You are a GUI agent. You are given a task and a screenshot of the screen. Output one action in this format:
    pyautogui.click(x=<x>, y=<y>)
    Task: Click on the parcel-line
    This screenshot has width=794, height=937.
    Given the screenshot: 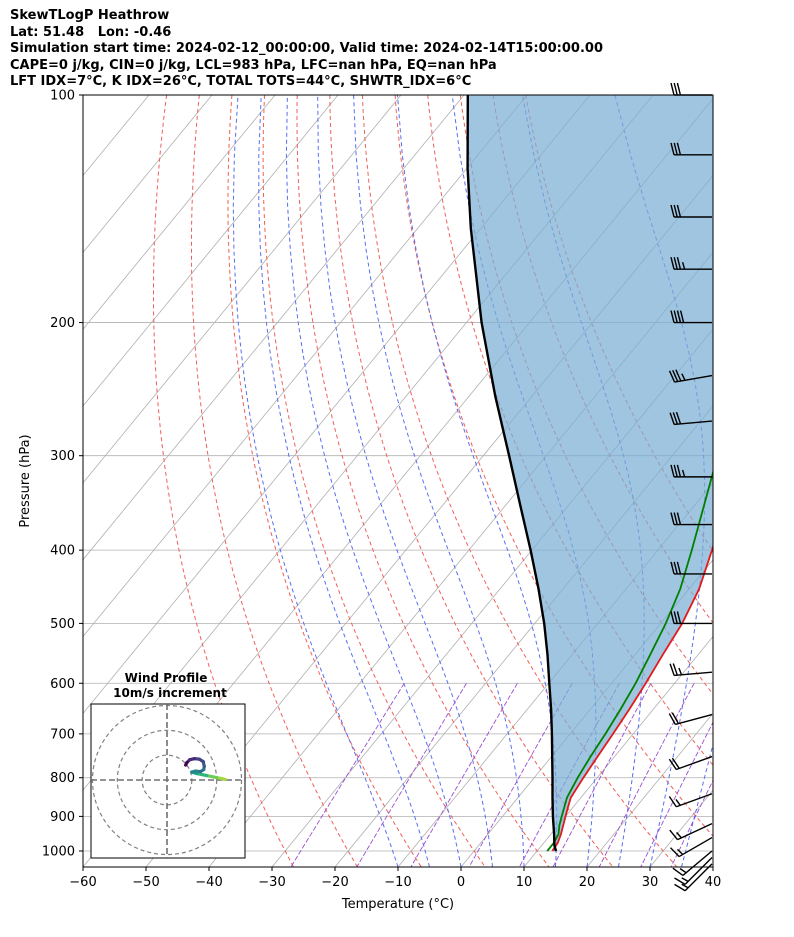 What is the action you would take?
    pyautogui.click(x=512, y=473)
    